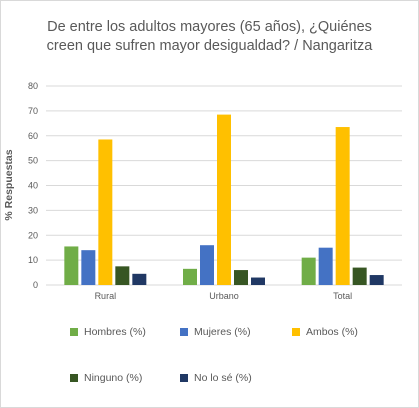 The width and height of the screenshot is (419, 408). I want to click on legend-item: Mujeres (%), so click(215, 332).